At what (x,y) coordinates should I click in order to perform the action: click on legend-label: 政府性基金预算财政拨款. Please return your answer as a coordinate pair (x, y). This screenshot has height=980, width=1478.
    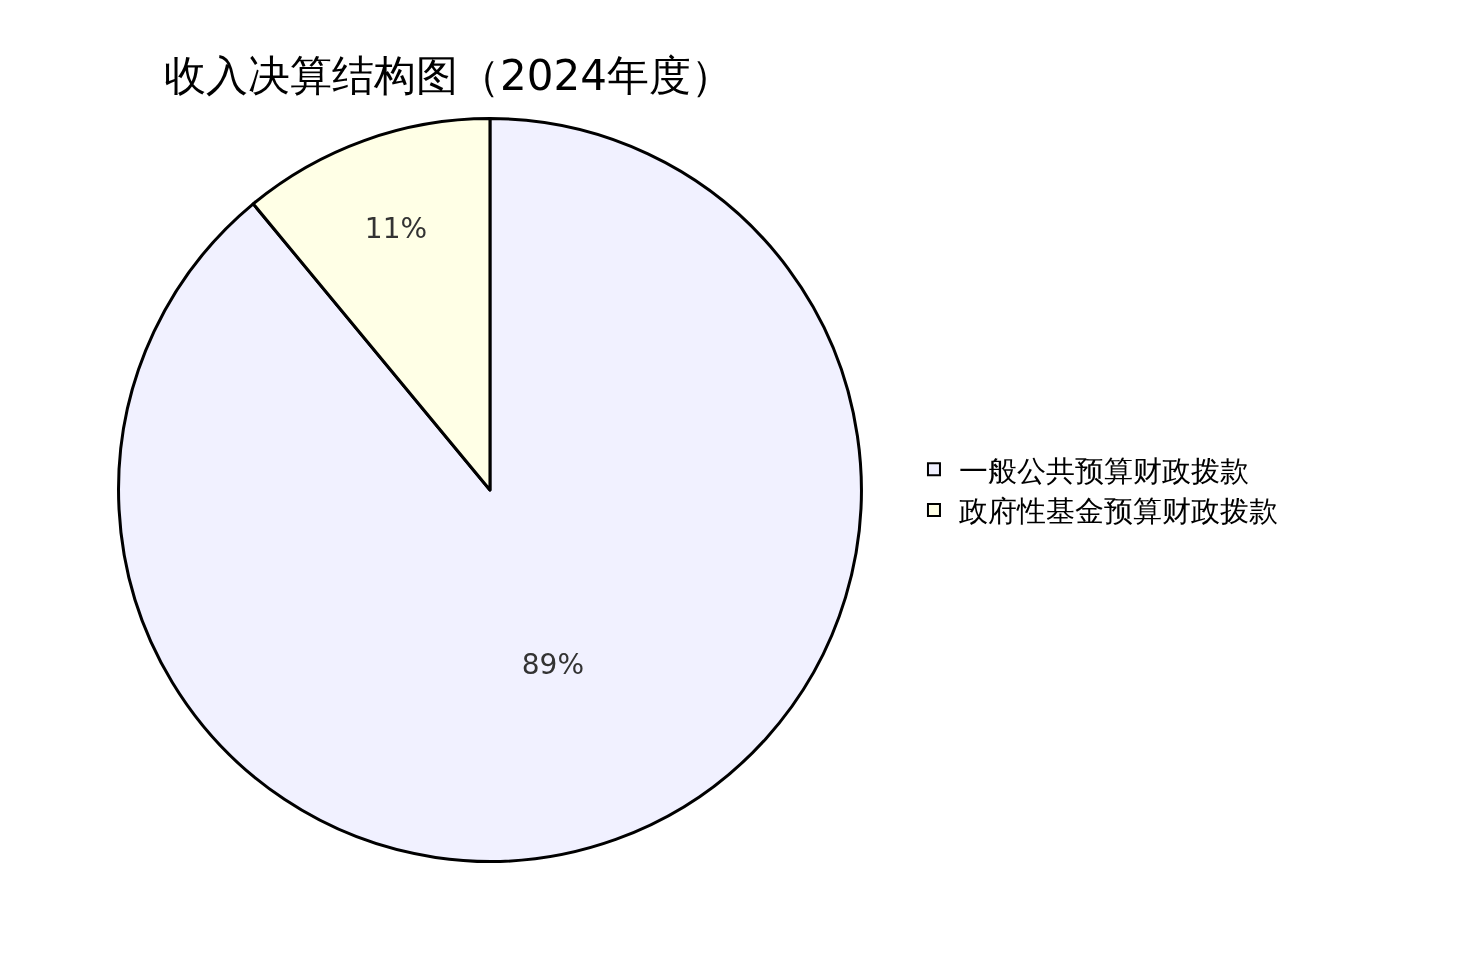
    Looking at the image, I should click on (1118, 511).